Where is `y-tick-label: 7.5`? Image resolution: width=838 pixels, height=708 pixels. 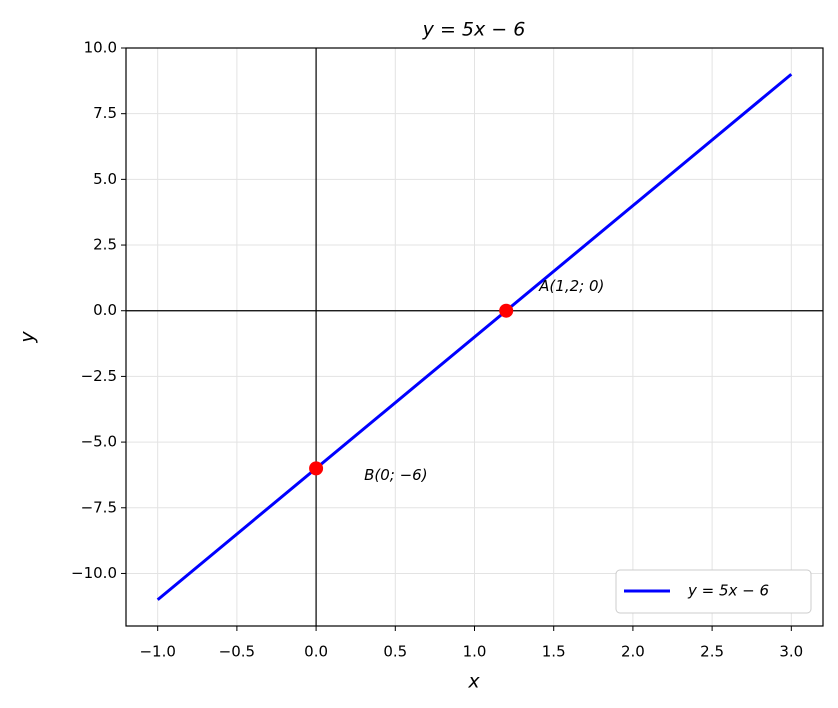 y-tick-label: 7.5 is located at coordinates (105, 113).